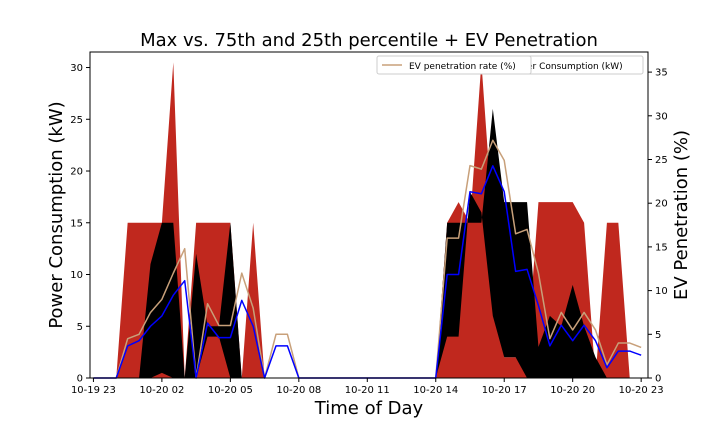 The width and height of the screenshot is (720, 432). What do you see at coordinates (661, 160) in the screenshot?
I see `y-right-tick-label: 25` at bounding box center [661, 160].